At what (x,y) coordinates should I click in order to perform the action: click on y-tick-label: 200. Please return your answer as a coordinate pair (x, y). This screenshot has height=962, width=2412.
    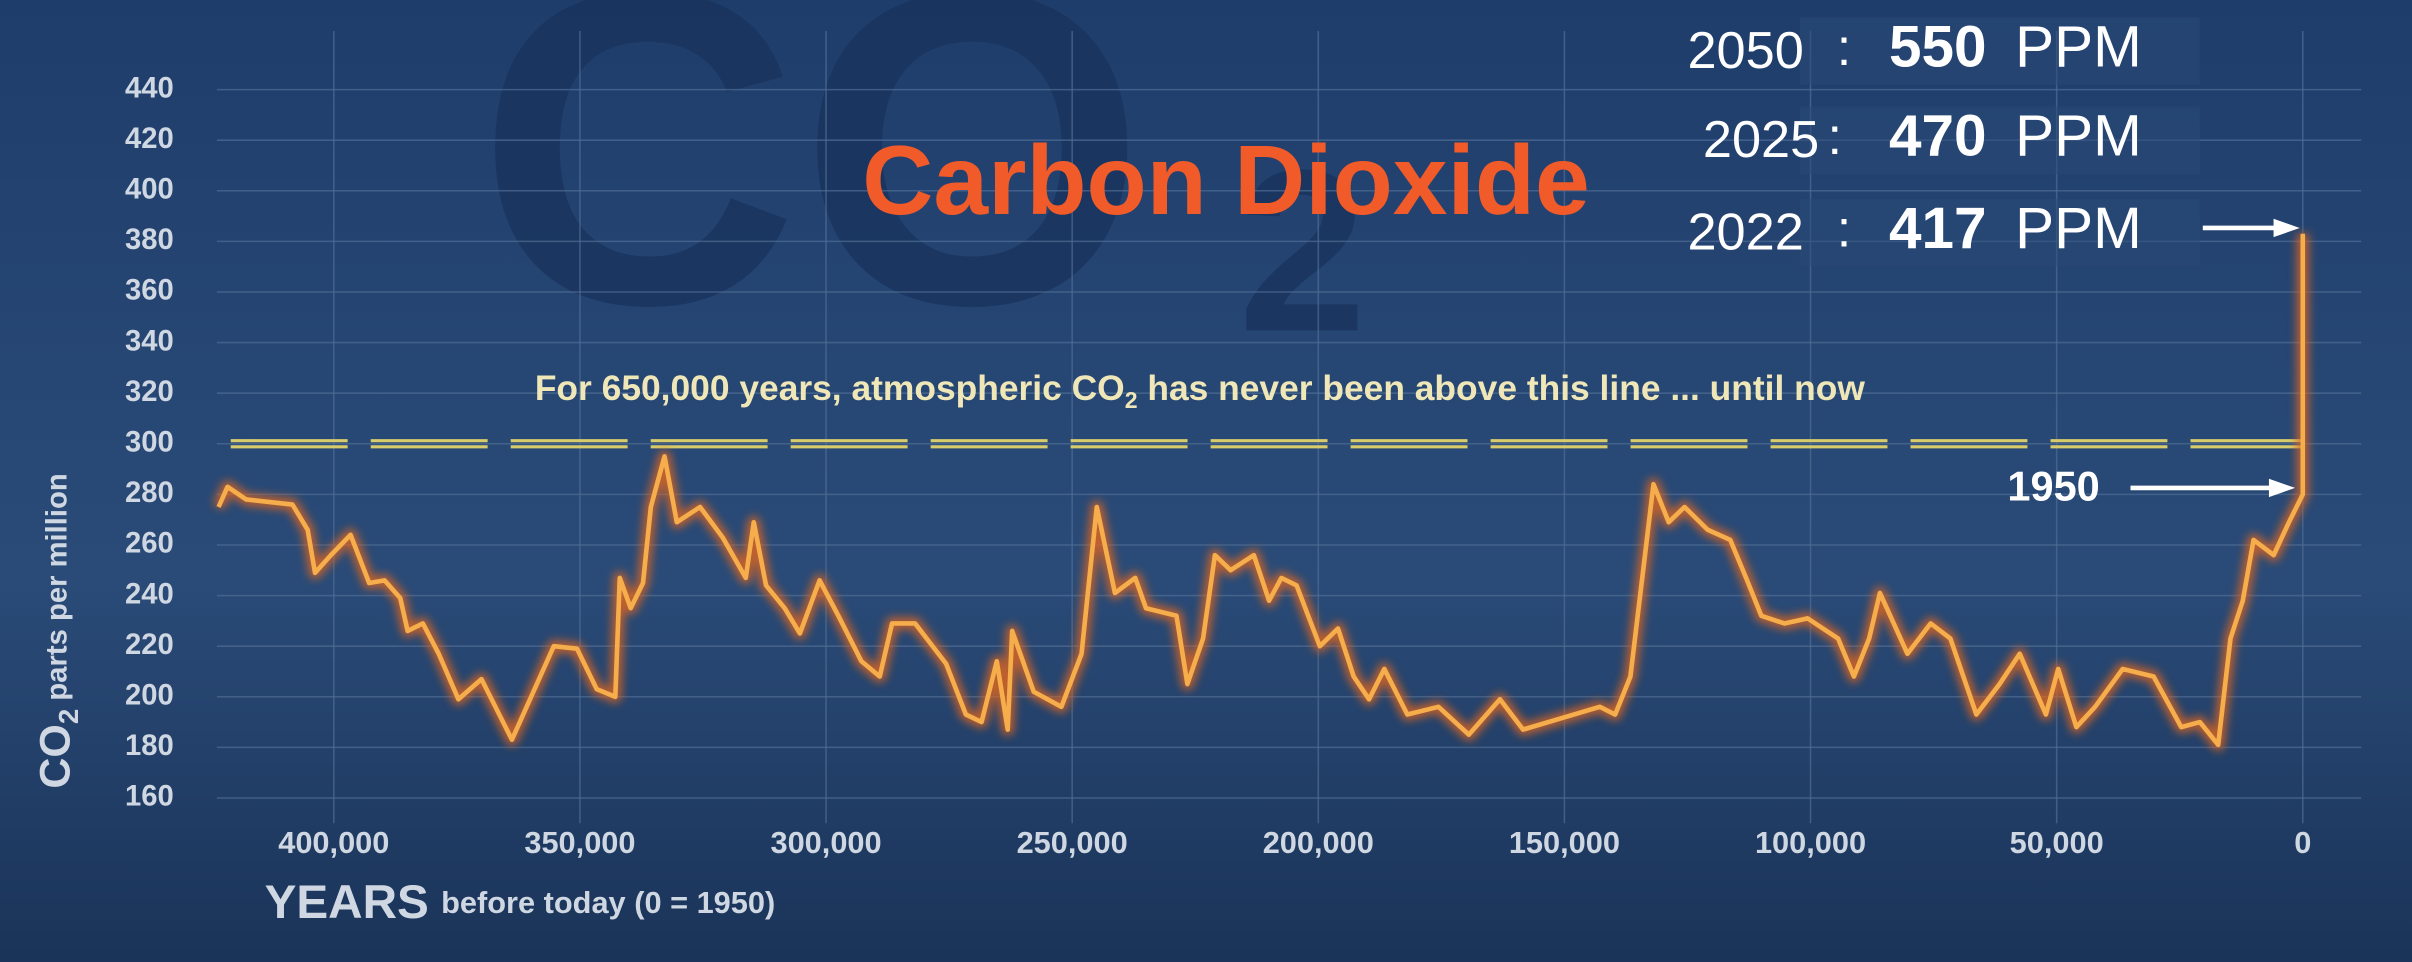
    Looking at the image, I should click on (149, 695).